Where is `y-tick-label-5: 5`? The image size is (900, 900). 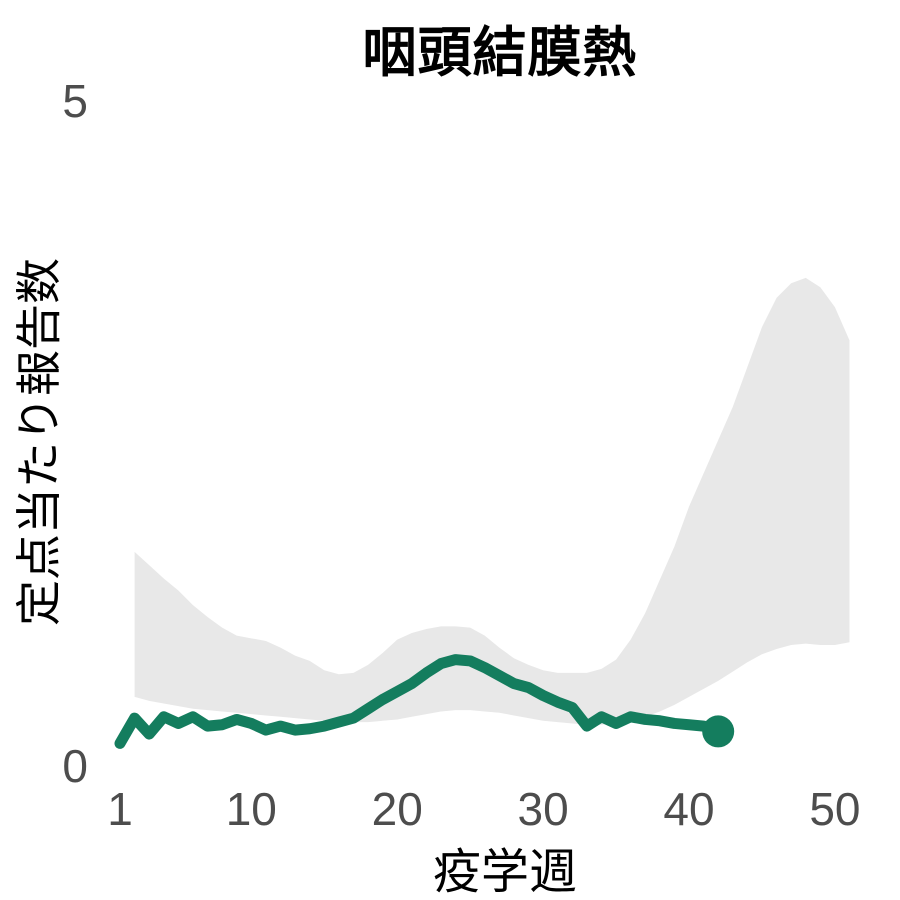 y-tick-label-5: 5 is located at coordinates (75, 101).